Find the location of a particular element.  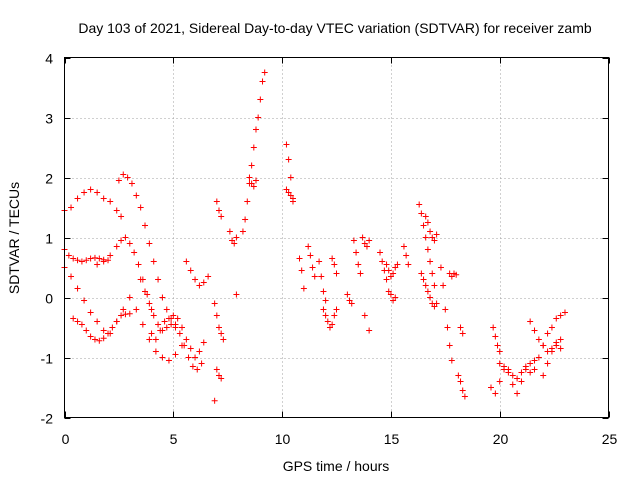

series-track-m is located at coordinates (214, 400).